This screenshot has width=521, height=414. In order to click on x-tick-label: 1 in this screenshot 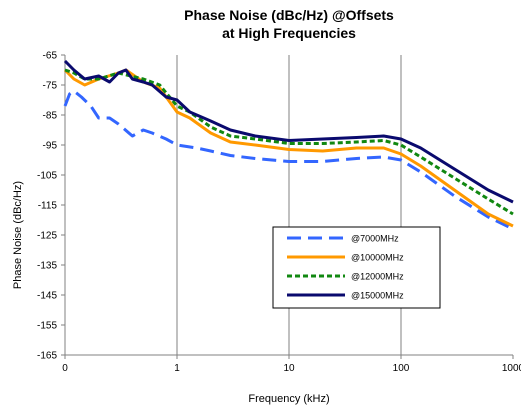, I will do `click(177, 368)`.